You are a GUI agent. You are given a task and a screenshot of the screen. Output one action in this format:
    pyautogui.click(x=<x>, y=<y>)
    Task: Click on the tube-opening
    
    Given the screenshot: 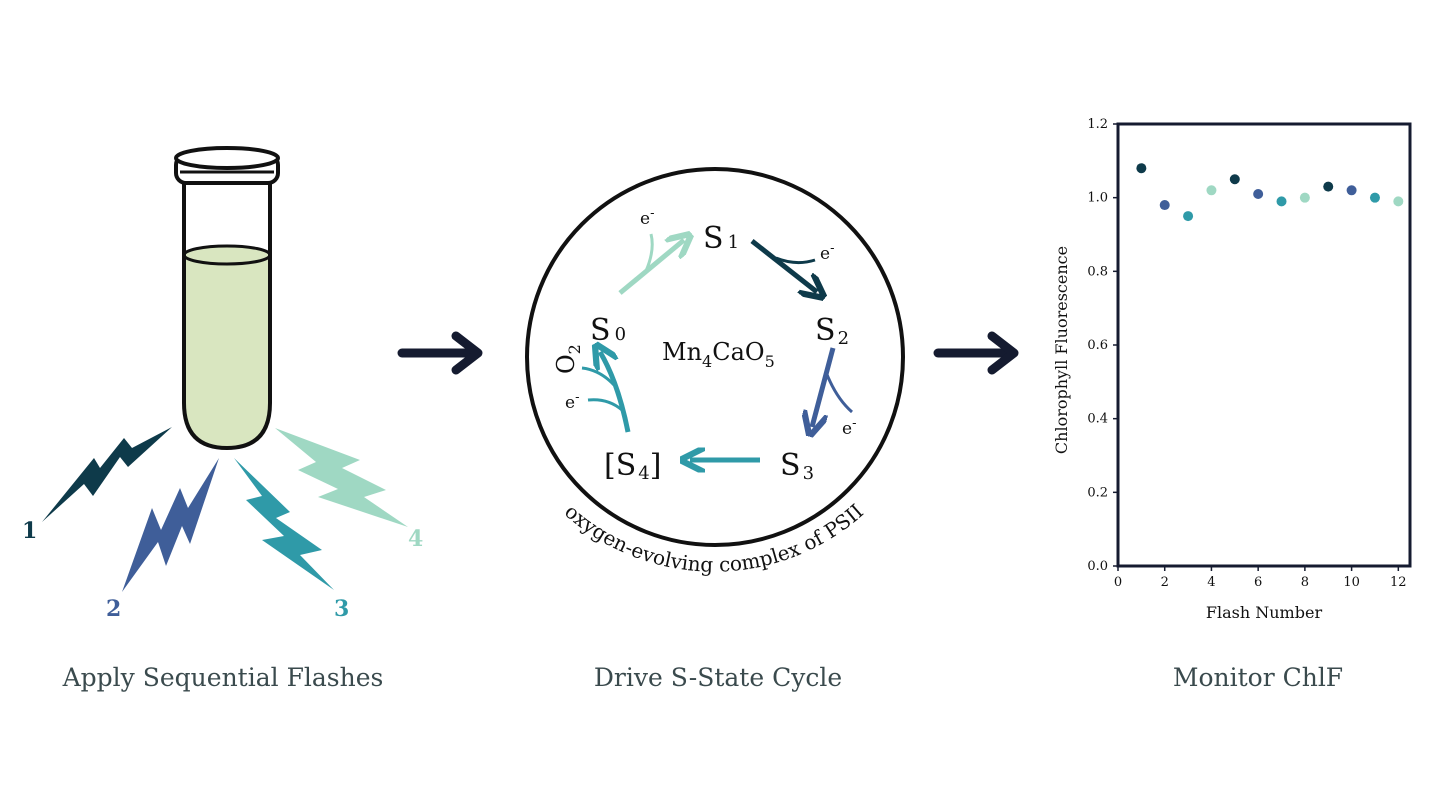 What is the action you would take?
    pyautogui.click(x=227, y=158)
    